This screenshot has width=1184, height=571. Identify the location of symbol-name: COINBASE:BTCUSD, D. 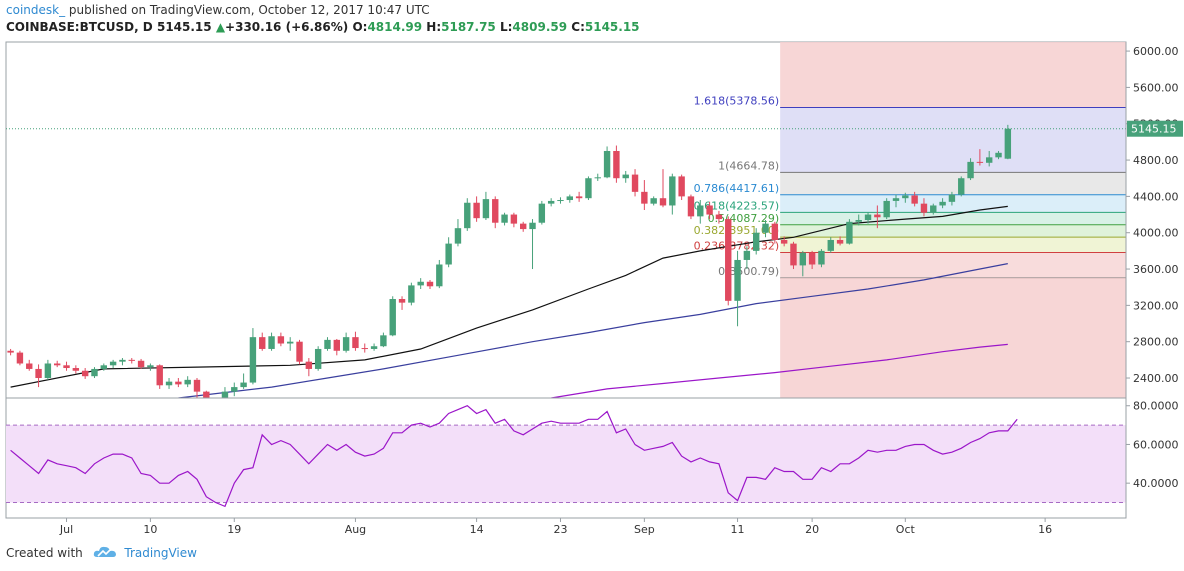
(79, 27).